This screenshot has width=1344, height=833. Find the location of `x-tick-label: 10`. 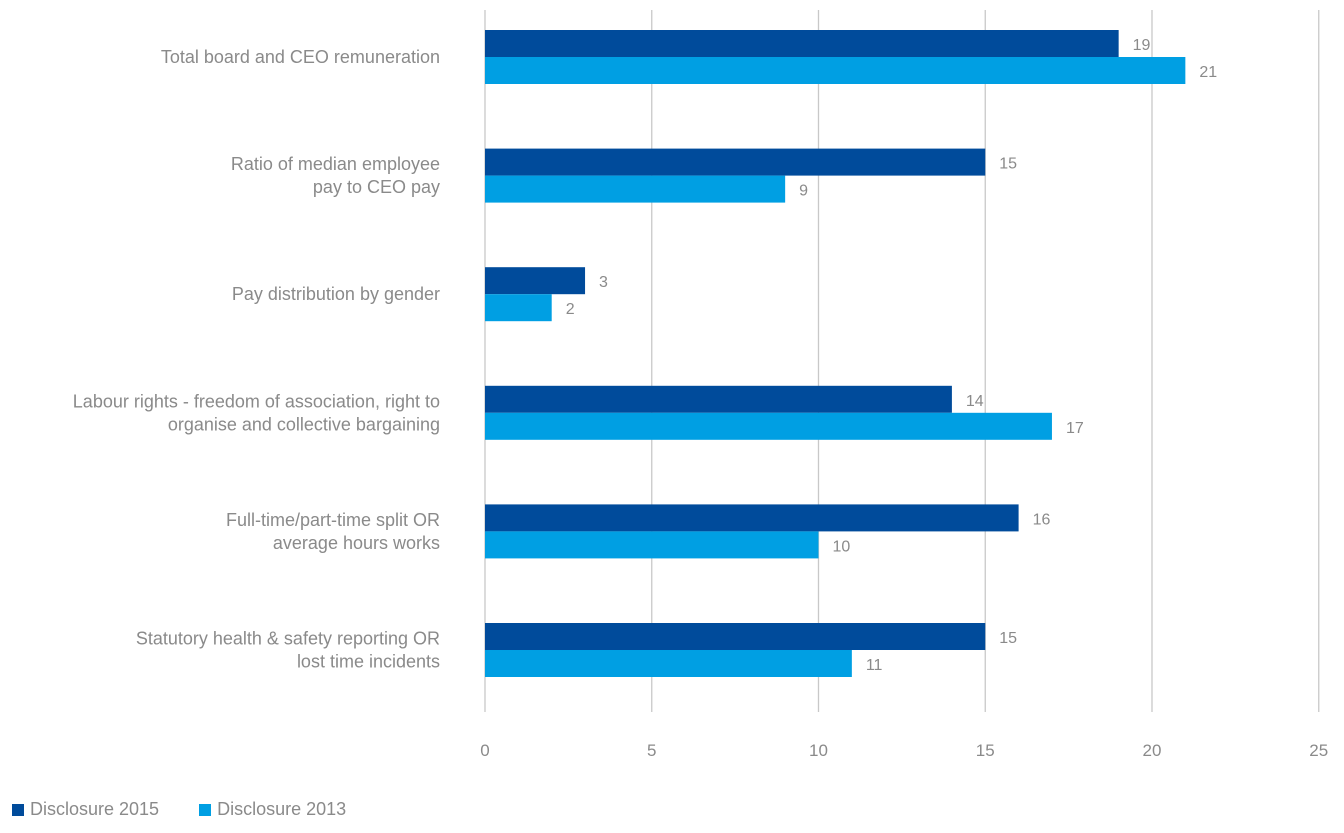

x-tick-label: 10 is located at coordinates (818, 750).